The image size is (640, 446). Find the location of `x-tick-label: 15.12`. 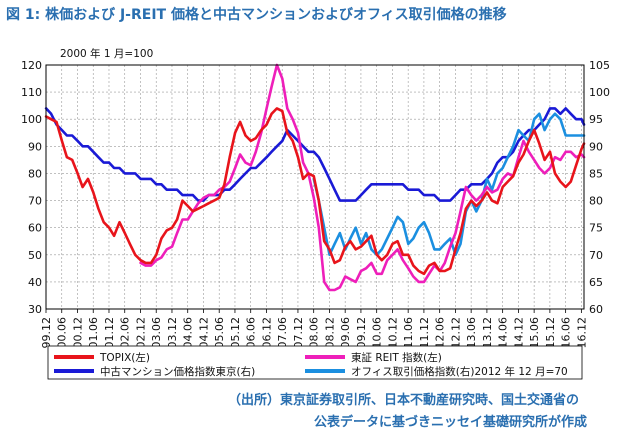

x-tick-label: 15.12 is located at coordinates (550, 333).